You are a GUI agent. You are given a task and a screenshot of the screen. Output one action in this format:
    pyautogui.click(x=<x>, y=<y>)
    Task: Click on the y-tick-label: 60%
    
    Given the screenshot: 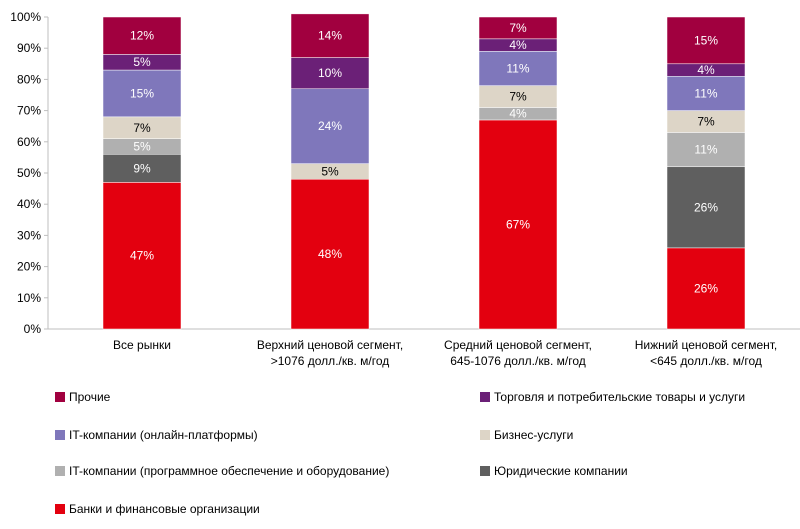 What is the action you would take?
    pyautogui.click(x=29, y=142)
    